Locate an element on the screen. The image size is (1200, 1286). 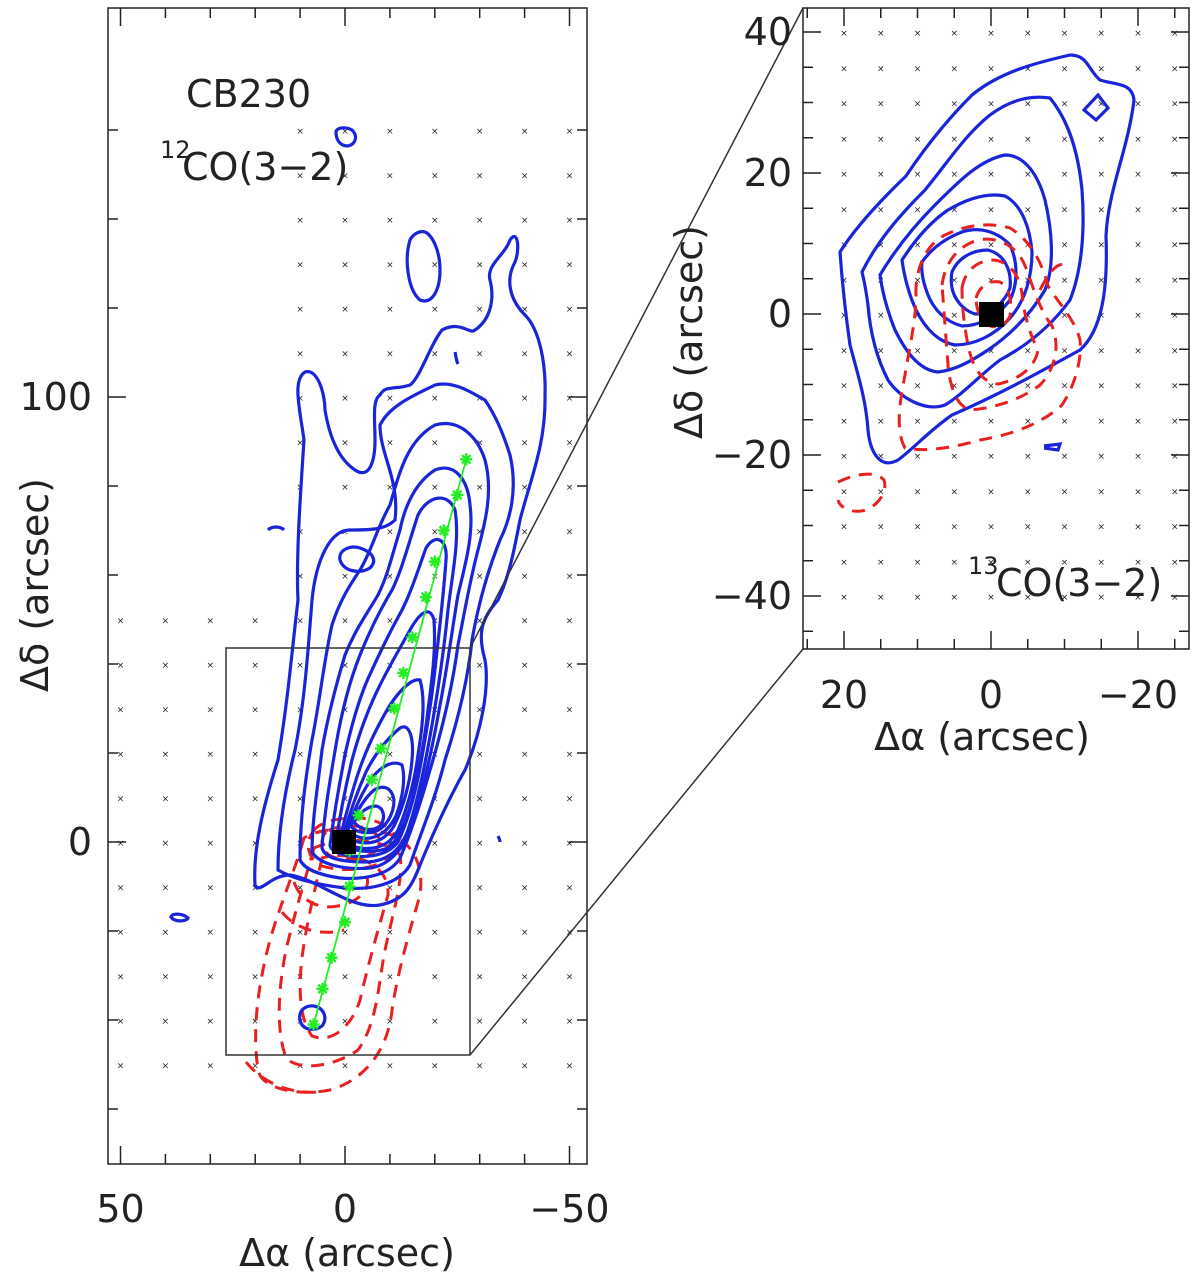
left-y-axis-label: Δδ (arcsec) is located at coordinates (35, 585).